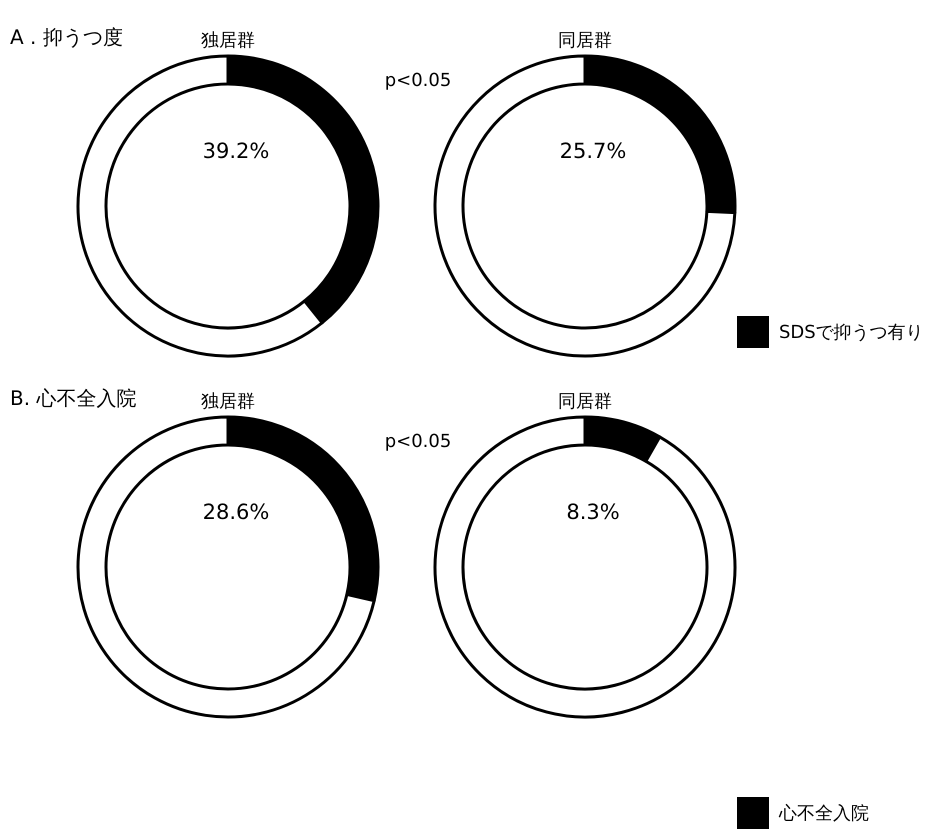 The image size is (939, 839). What do you see at coordinates (226, 567) in the screenshot?
I see `donut-slice` at bounding box center [226, 567].